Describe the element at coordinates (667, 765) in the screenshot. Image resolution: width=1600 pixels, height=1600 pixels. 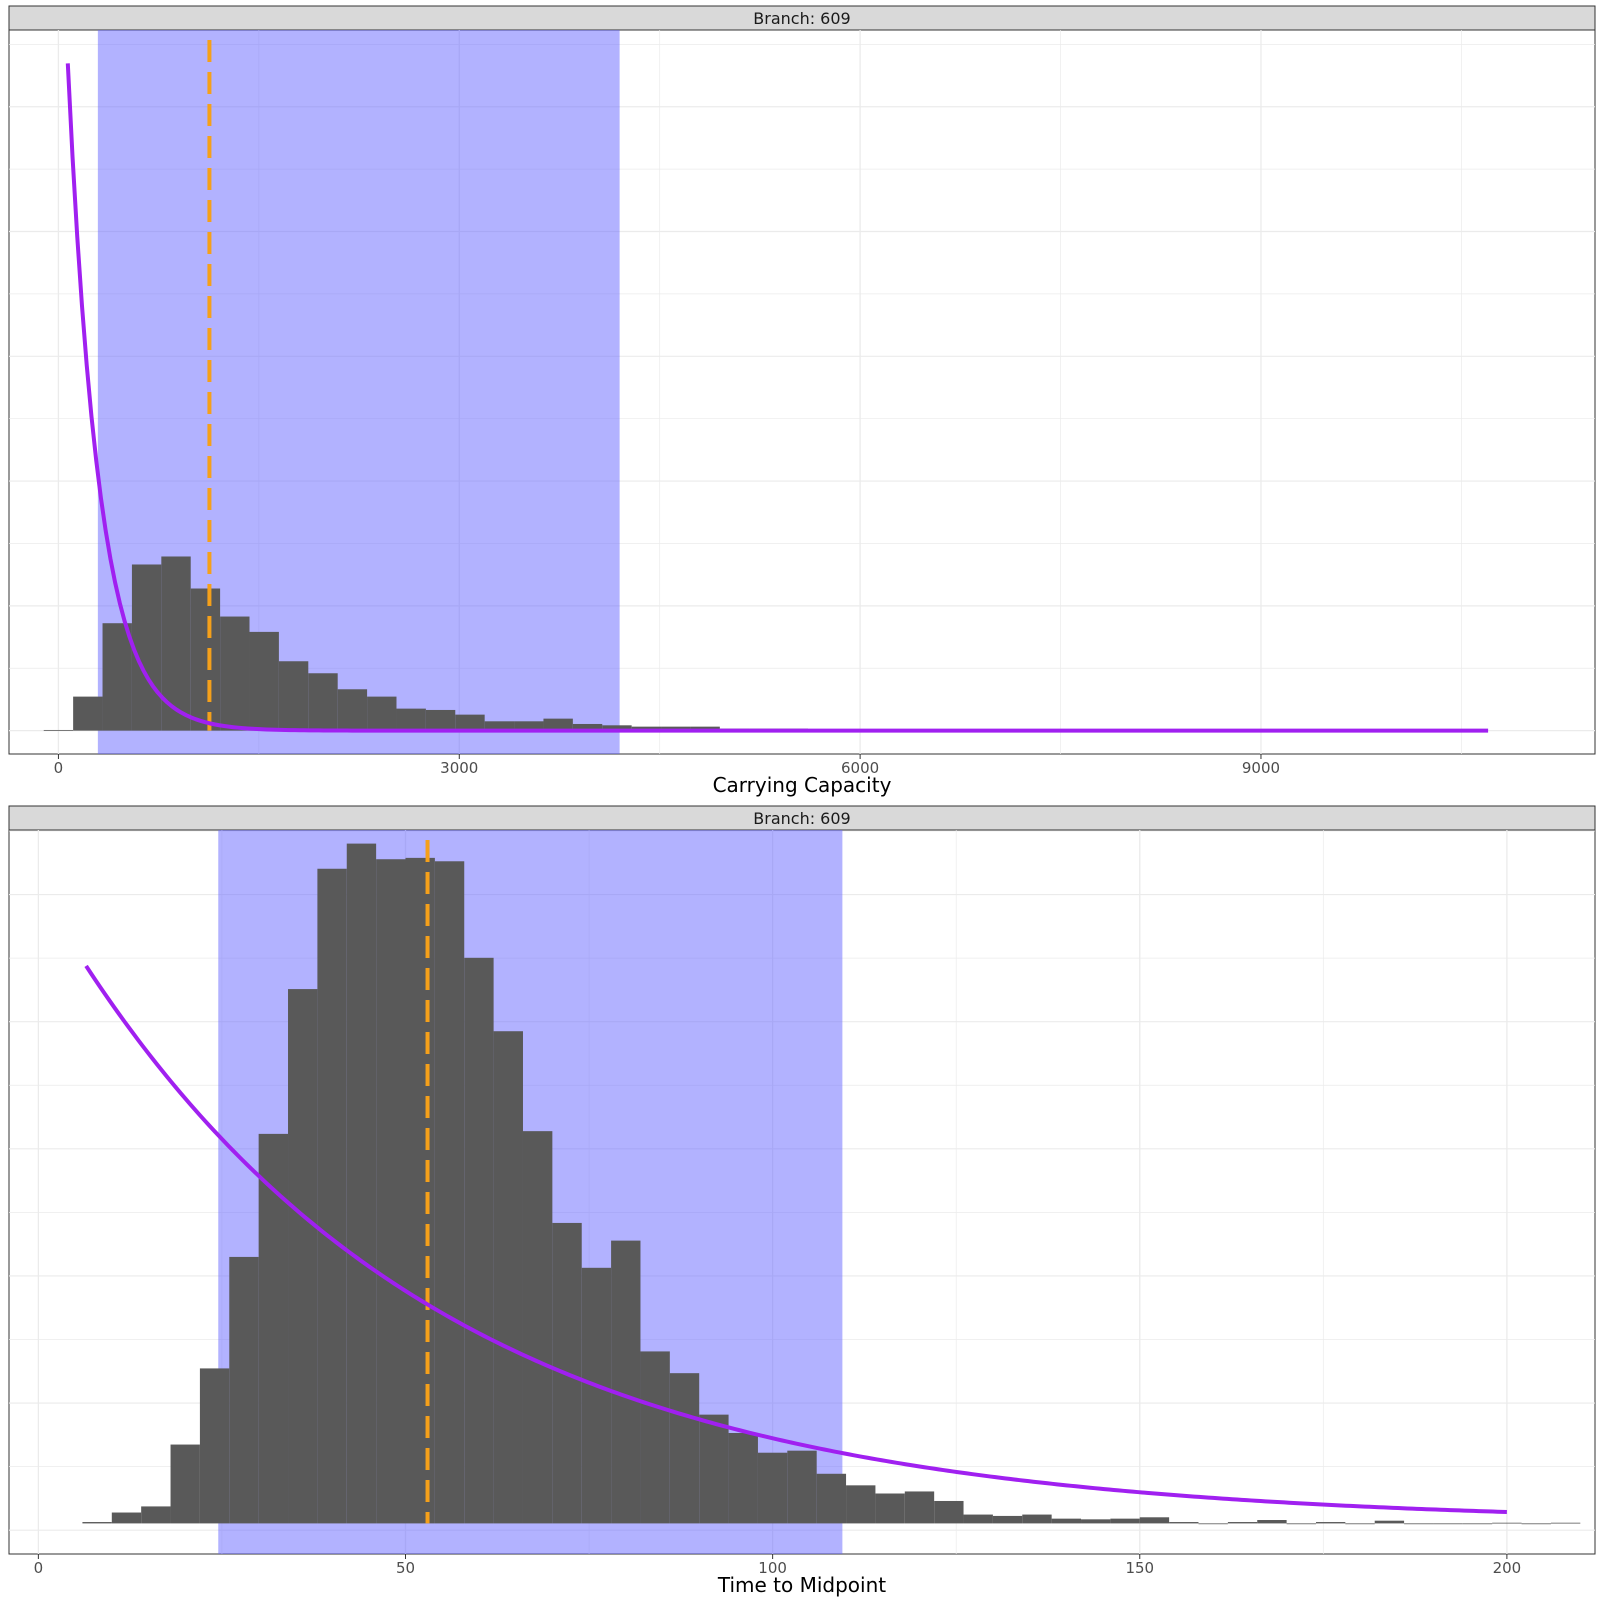
I see `x-axis-ticks: 0 3000 6000 9000` at that location.